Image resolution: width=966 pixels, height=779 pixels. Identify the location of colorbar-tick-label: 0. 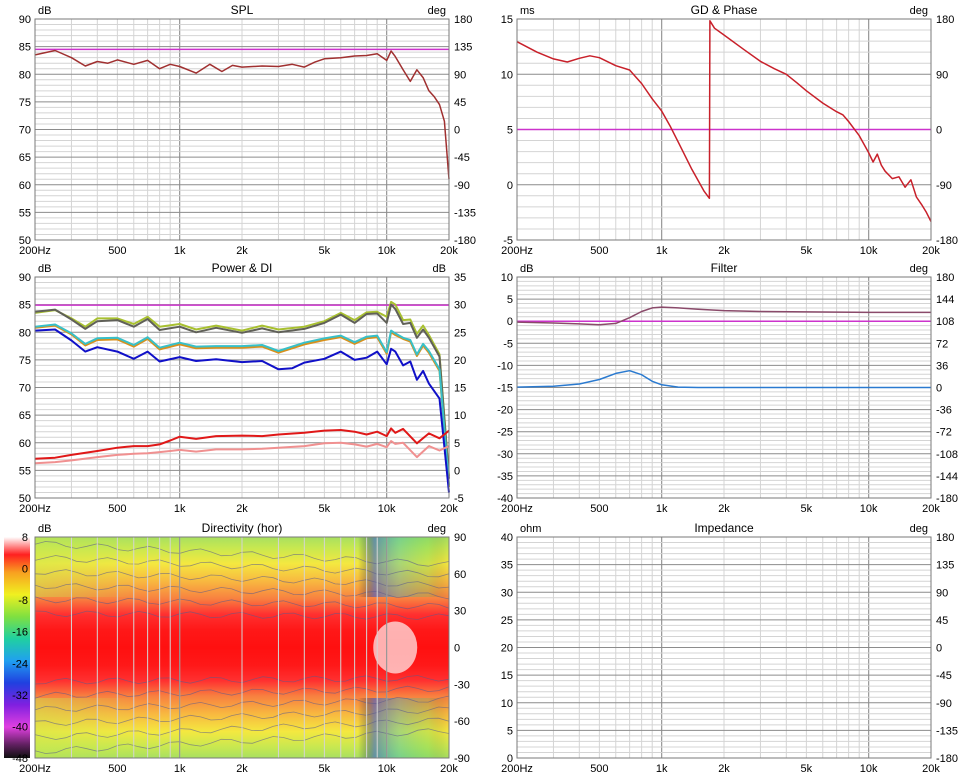
(25, 570).